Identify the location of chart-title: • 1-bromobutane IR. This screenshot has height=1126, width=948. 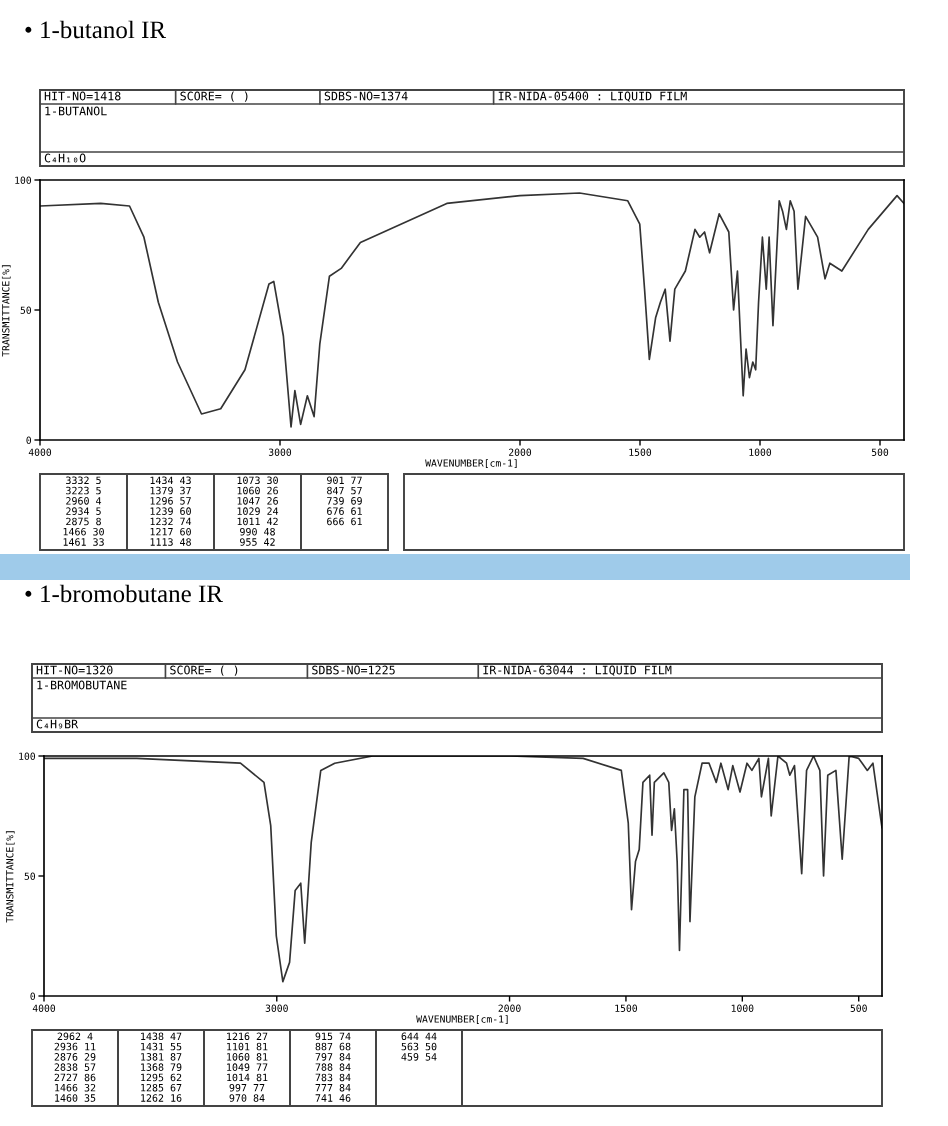
(124, 593).